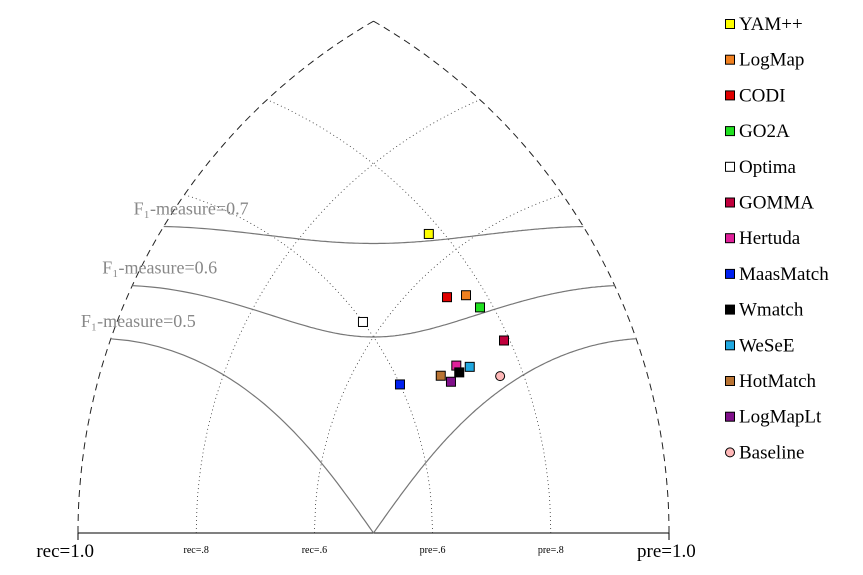  What do you see at coordinates (778, 381) in the screenshot?
I see `legend-label: HotMatch` at bounding box center [778, 381].